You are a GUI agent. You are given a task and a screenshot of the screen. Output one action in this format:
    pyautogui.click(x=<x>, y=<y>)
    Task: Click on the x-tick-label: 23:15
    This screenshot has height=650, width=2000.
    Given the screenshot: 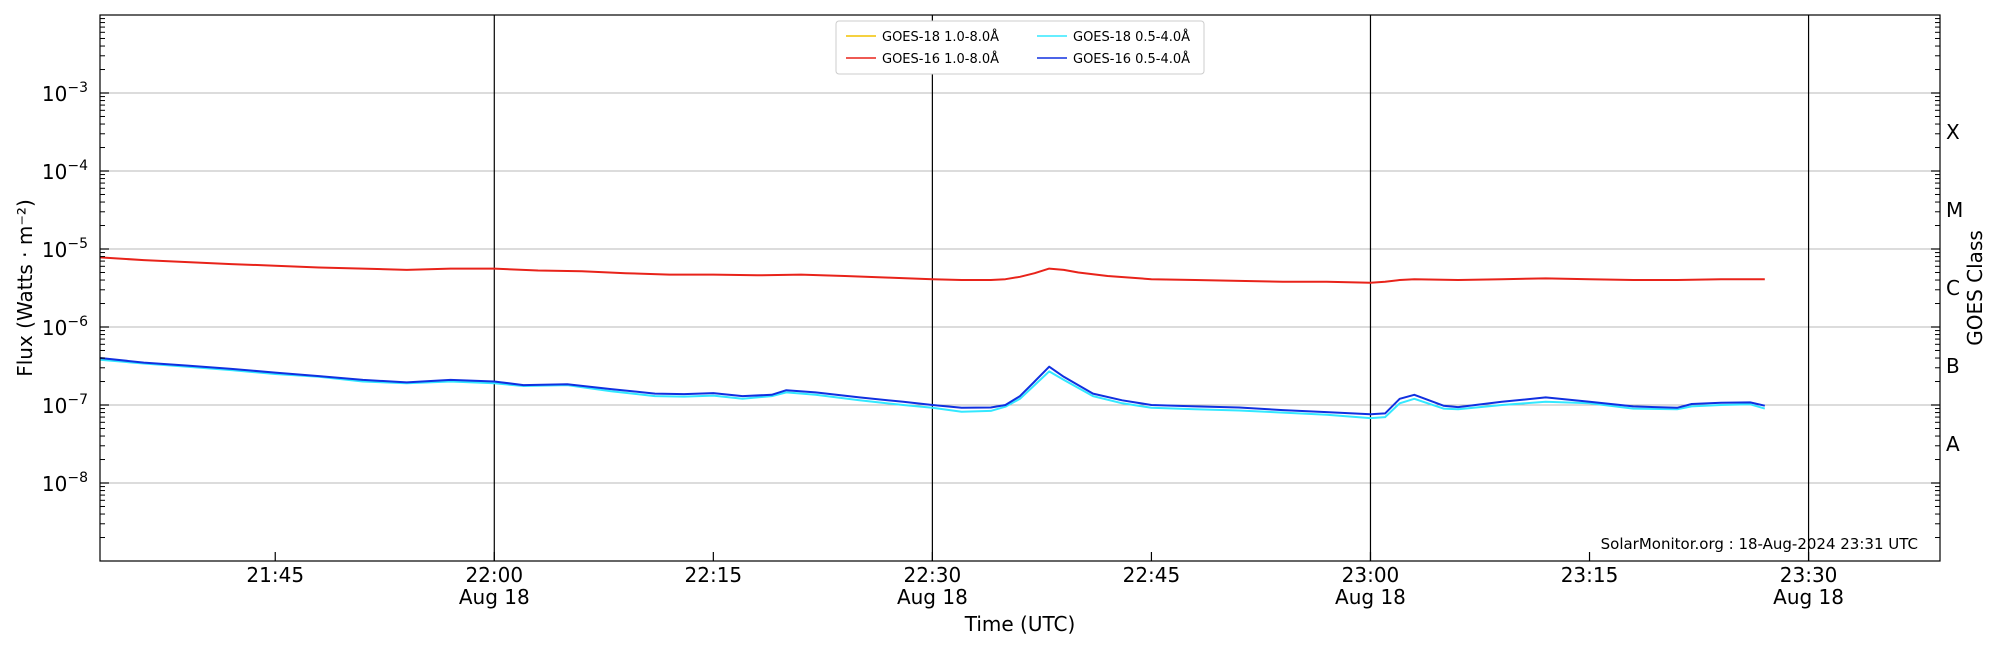 What is the action you would take?
    pyautogui.click(x=1590, y=575)
    